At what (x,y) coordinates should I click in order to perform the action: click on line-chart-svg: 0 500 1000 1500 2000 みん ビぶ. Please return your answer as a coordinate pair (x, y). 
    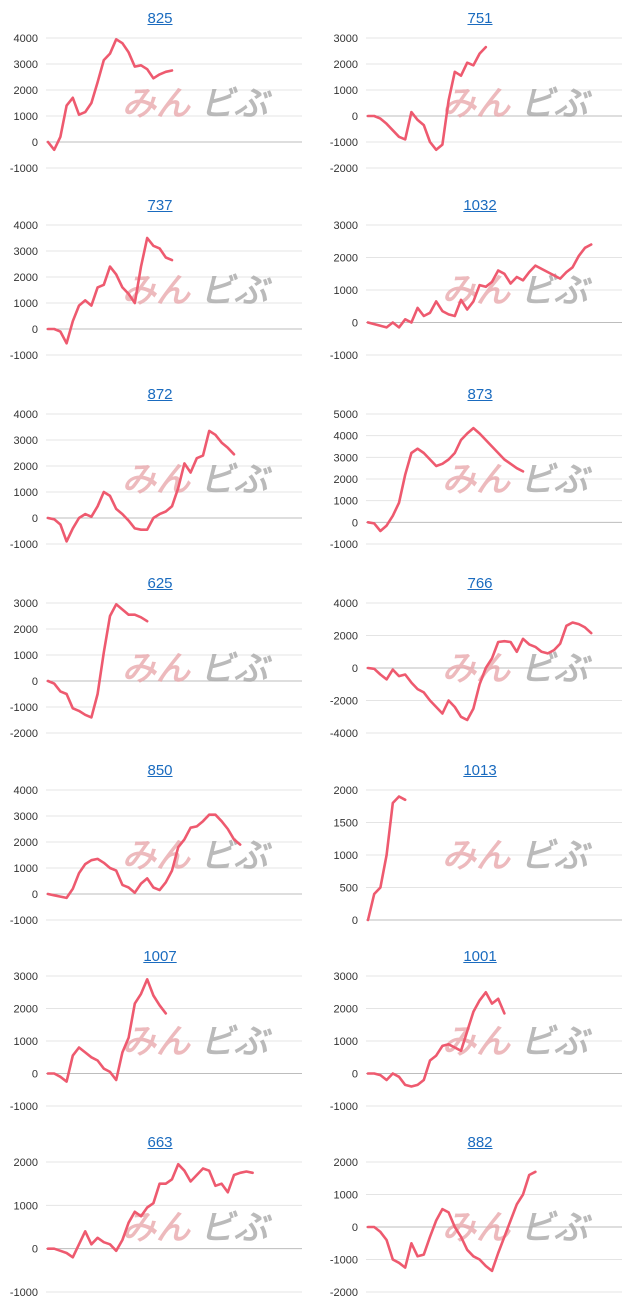
    Looking at the image, I should click on (478, 856).